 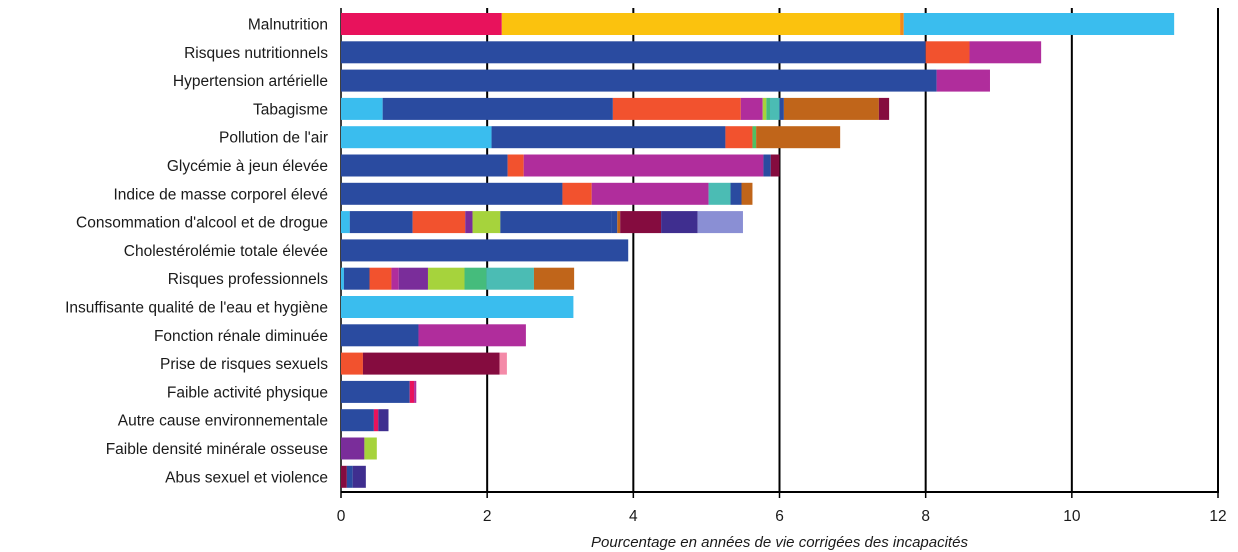 What do you see at coordinates (226, 251) in the screenshot?
I see `category-label: Cholestérolémie totale élevée` at bounding box center [226, 251].